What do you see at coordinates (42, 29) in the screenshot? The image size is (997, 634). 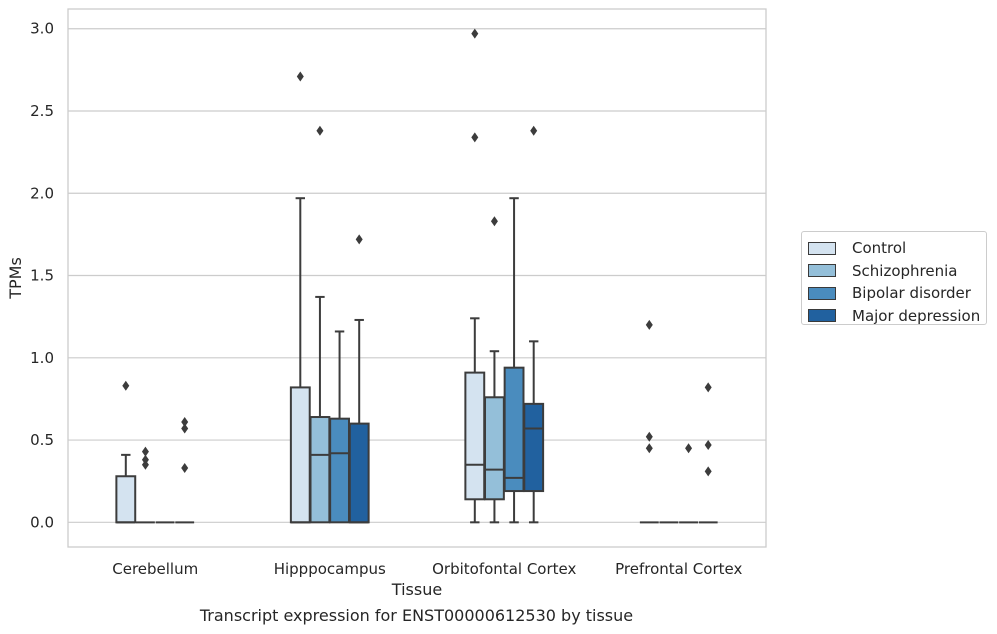 I see `y-tick-label: 3.0` at bounding box center [42, 29].